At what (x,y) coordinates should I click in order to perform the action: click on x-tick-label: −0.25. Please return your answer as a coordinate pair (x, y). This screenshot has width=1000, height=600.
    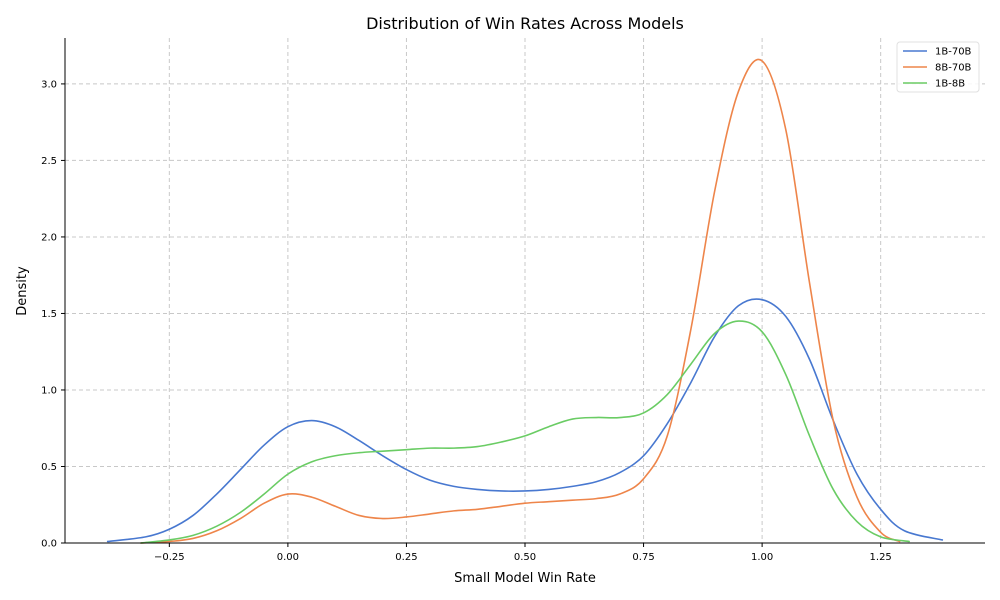
    Looking at the image, I should click on (169, 557).